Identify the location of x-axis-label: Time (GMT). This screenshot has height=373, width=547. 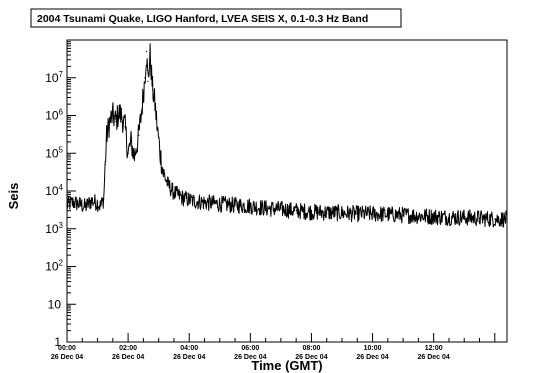
(286, 365).